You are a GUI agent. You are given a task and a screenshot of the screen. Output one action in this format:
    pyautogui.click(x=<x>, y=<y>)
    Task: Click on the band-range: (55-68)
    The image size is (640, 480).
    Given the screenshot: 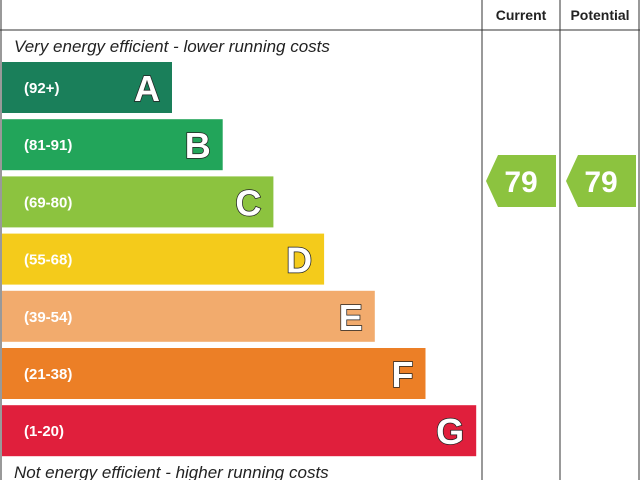 What is the action you would take?
    pyautogui.click(x=48, y=260)
    